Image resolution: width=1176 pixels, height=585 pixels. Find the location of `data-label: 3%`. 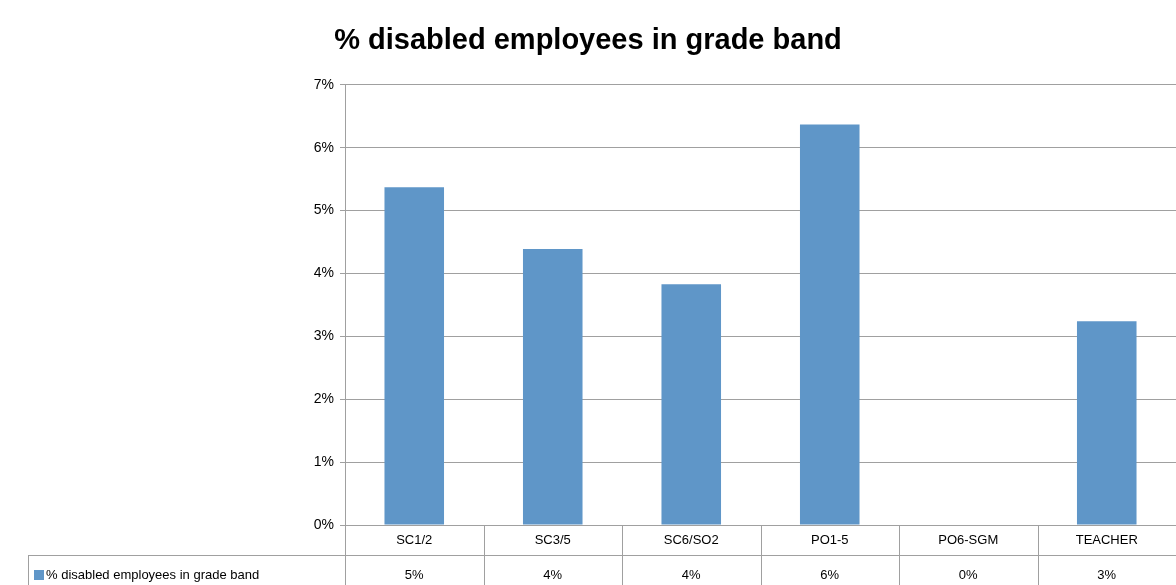

data-label: 3% is located at coordinates (1107, 574).